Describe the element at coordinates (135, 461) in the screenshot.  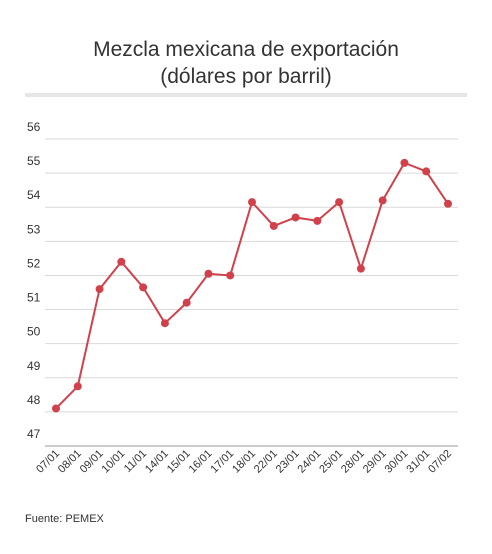
I see `x-tick-label: 11/01` at that location.